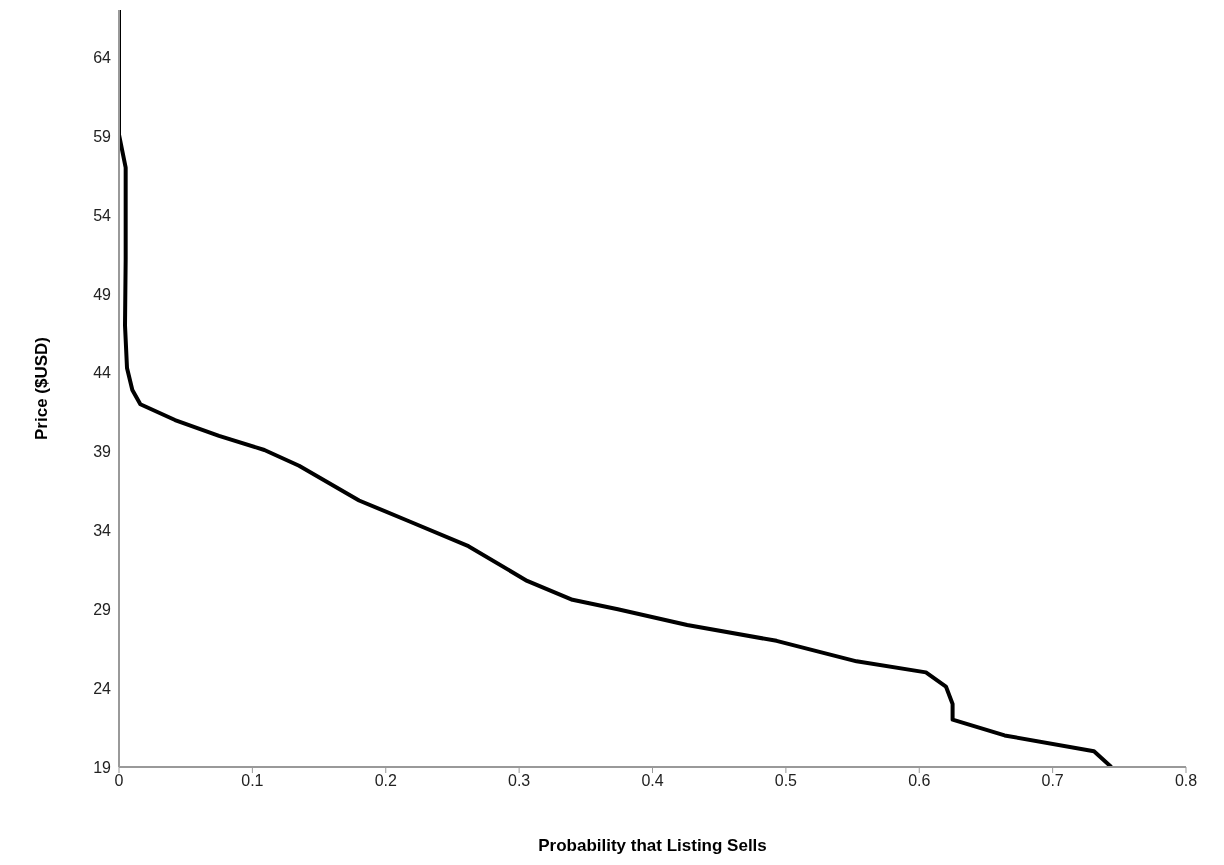 This screenshot has width=1224, height=865. I want to click on y-tick-label: 59, so click(102, 136).